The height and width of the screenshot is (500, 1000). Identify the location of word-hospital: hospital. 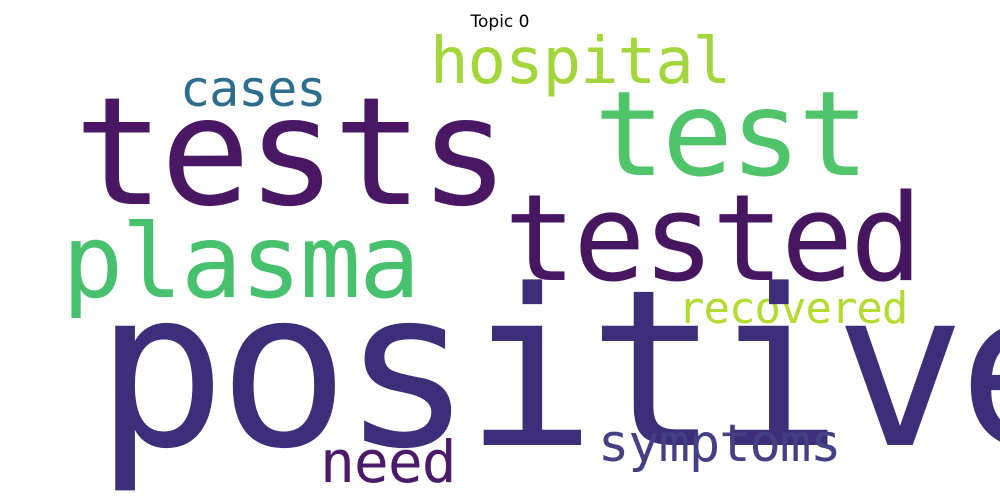
(580, 62).